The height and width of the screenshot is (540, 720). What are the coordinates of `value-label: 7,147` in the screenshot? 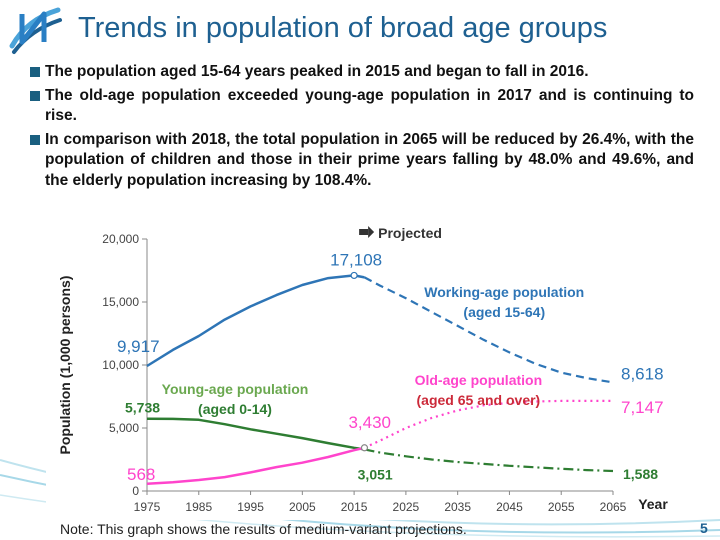 It's located at (642, 407).